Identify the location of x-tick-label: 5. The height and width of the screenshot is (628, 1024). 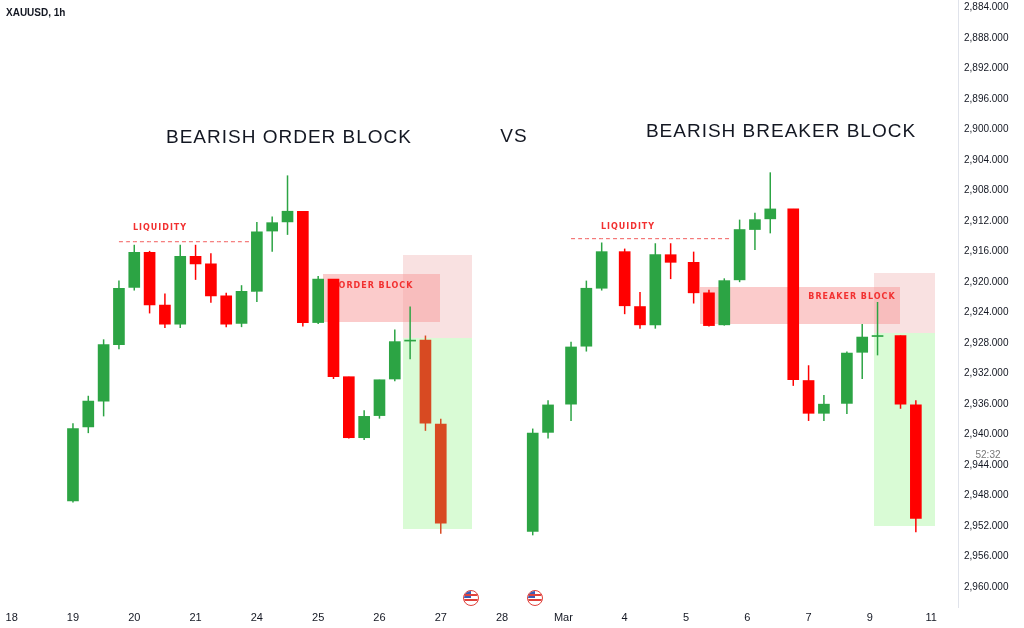
(686, 616).